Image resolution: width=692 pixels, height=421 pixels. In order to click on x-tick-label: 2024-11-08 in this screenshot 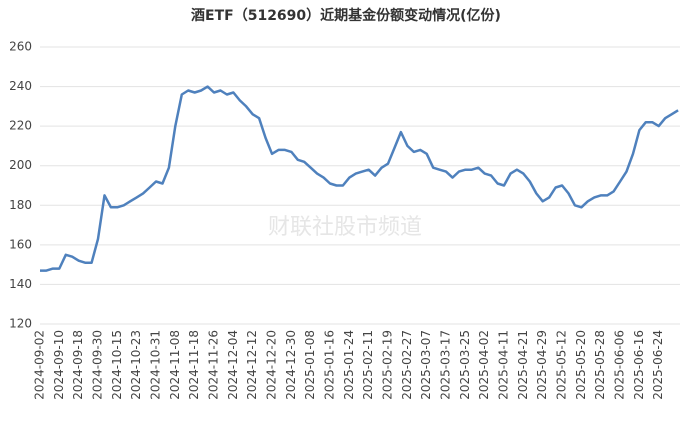, I will do `click(175, 365)`.